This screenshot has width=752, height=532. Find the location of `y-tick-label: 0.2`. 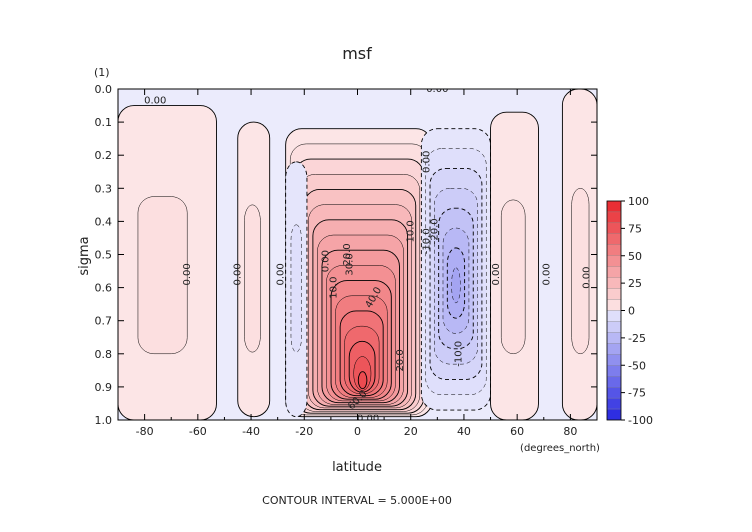

y-tick-label: 0.2 is located at coordinates (104, 155).